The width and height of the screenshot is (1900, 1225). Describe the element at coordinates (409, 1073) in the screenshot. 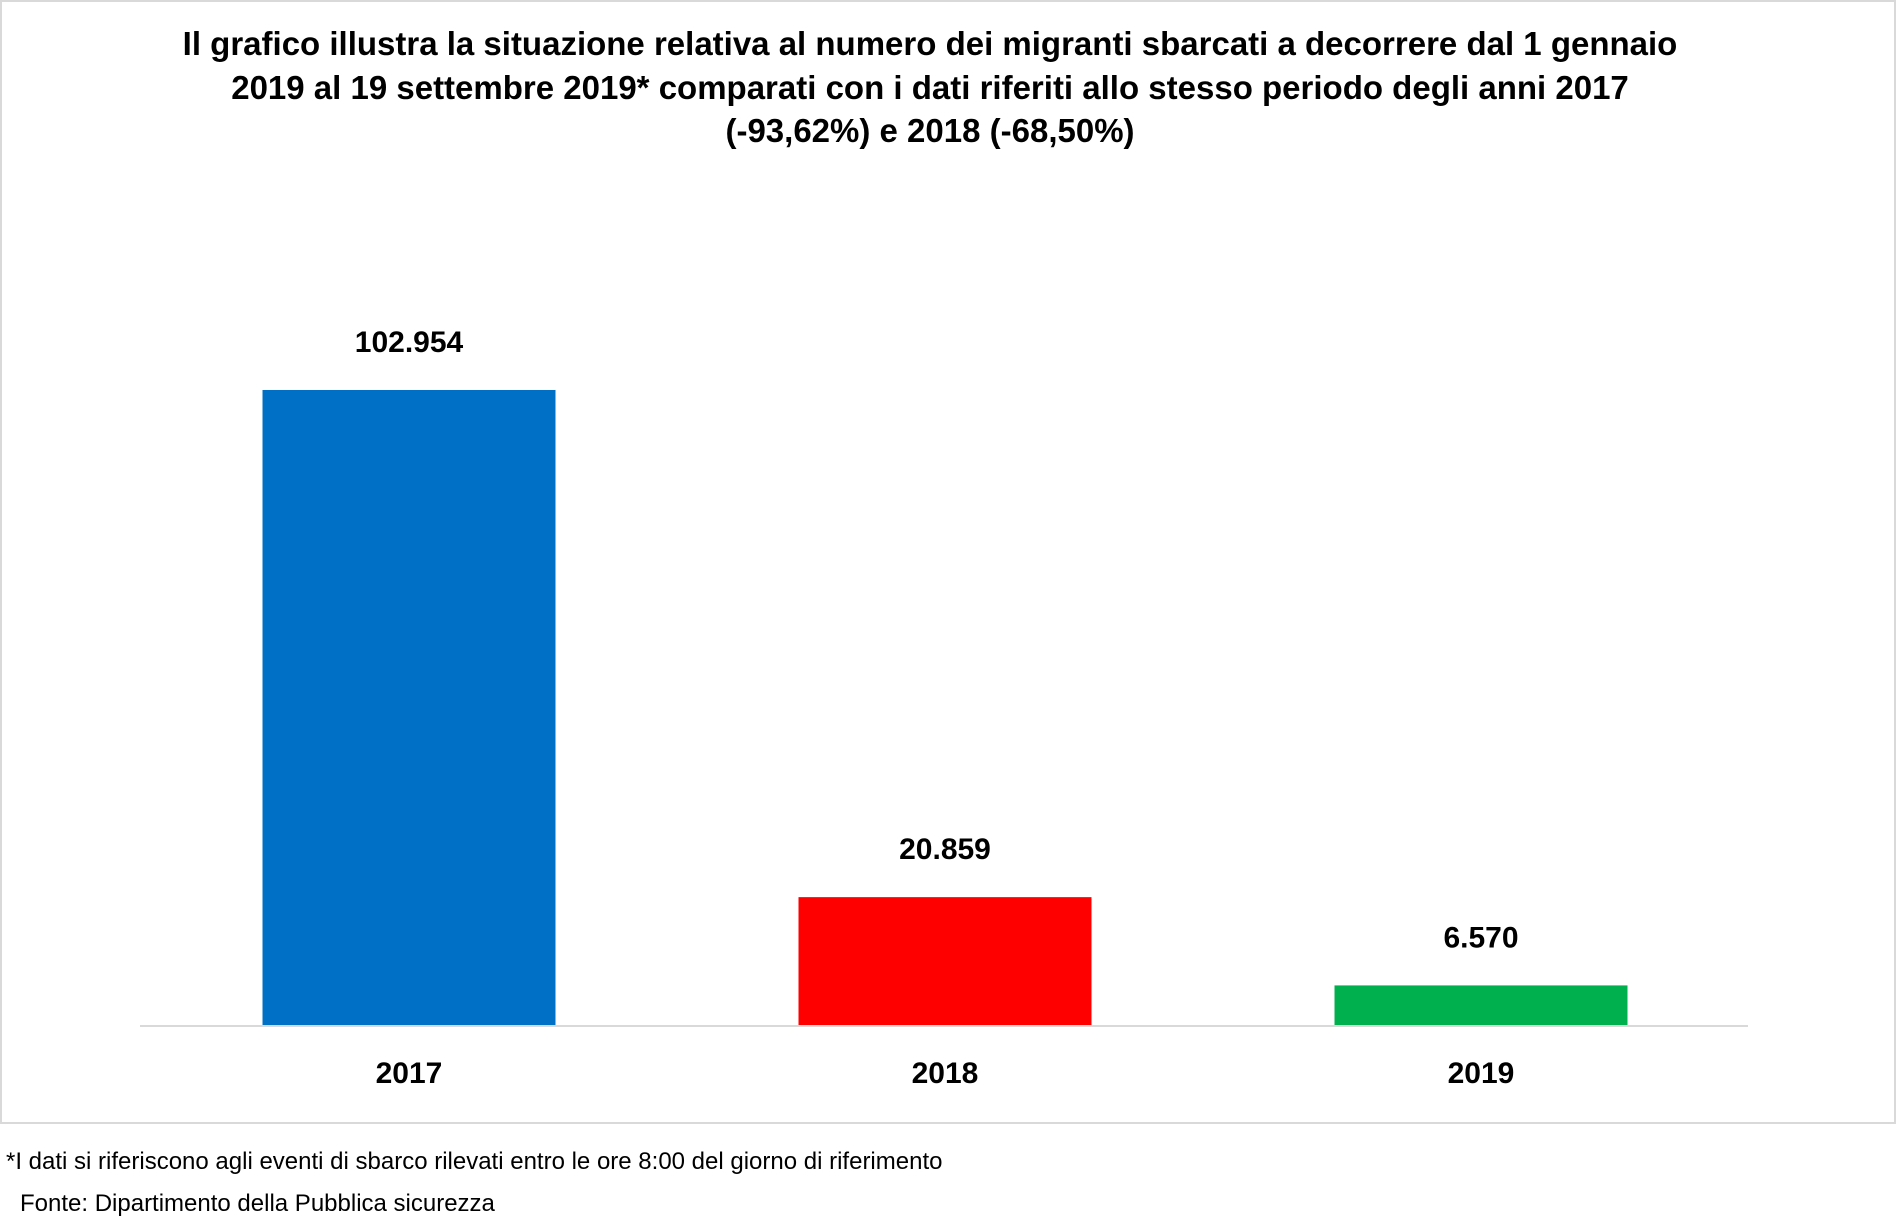

I see `x-tick-label-2017: 2017` at that location.